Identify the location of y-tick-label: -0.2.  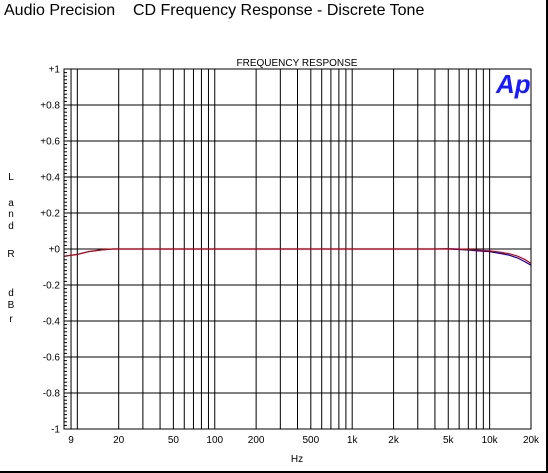
(52, 286).